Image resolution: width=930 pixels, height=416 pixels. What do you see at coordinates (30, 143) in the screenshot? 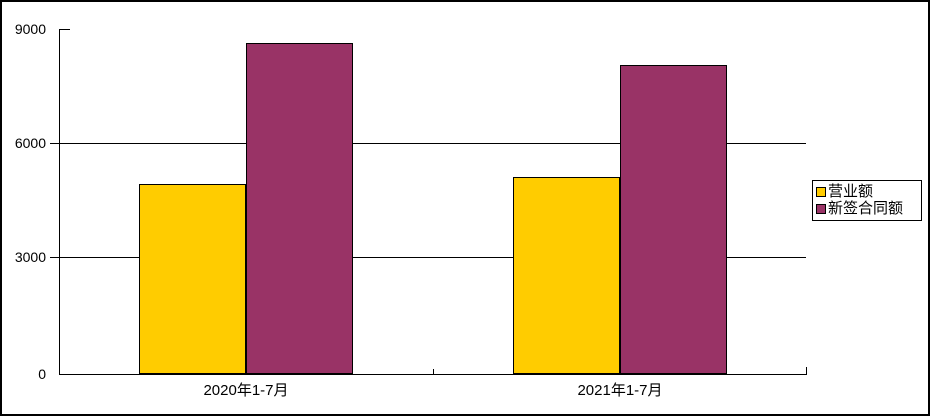
I see `ytick-label-6000: 6000` at bounding box center [30, 143].